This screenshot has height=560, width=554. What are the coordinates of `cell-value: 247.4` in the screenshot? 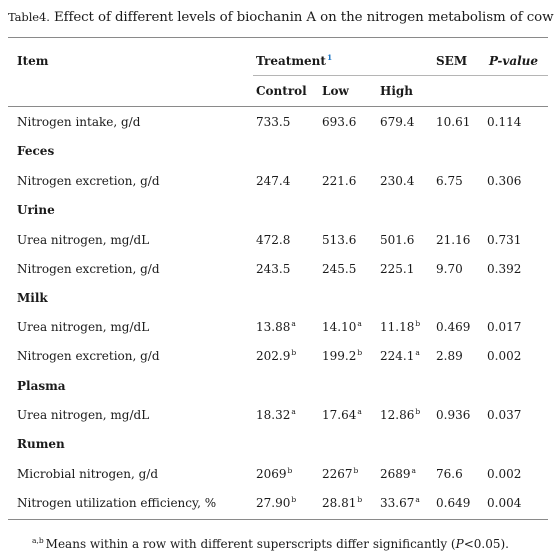 It's located at (273, 181).